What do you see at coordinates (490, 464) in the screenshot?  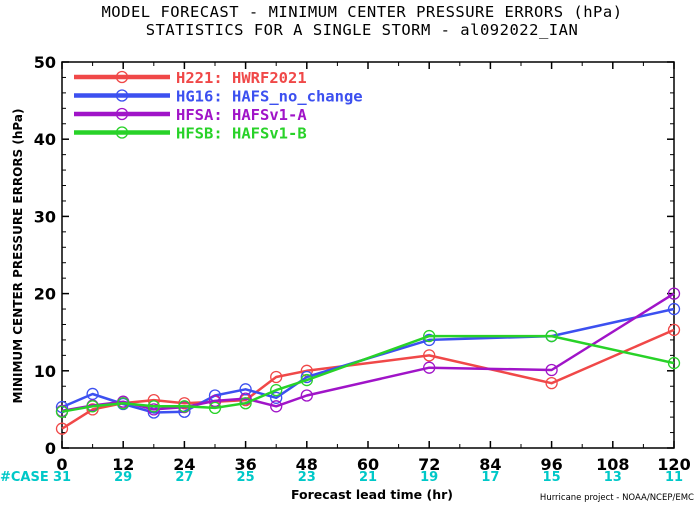 I see `x-tick-label: 84` at bounding box center [490, 464].